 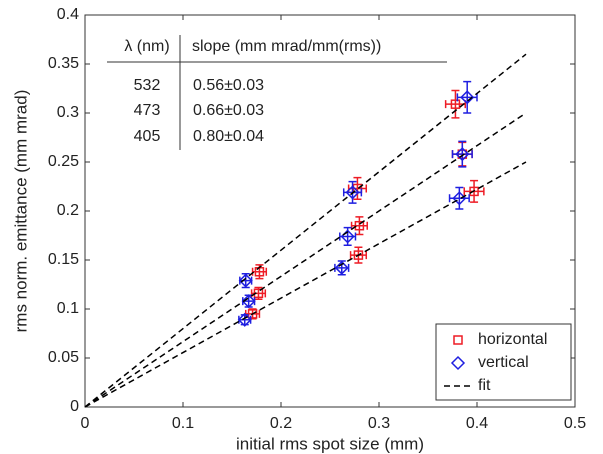 I want to click on legend-label: fit, so click(x=484, y=385).